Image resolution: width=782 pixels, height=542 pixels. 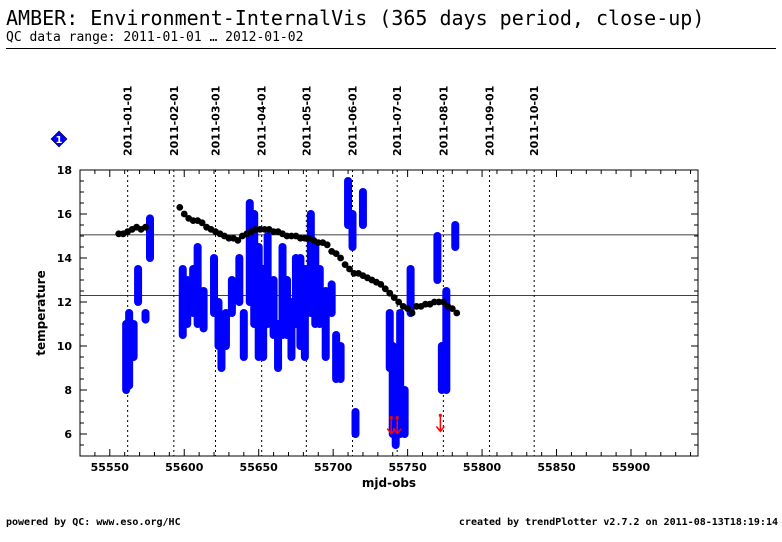 What do you see at coordinates (306, 121) in the screenshot?
I see `date-label: 2011-05-01` at bounding box center [306, 121].